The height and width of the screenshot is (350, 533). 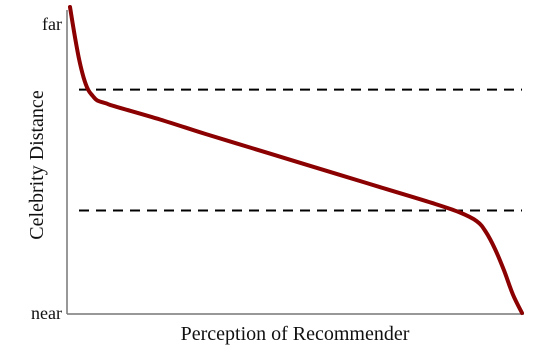 I want to click on y-axis-label: Celebrity Distance, so click(x=37, y=165).